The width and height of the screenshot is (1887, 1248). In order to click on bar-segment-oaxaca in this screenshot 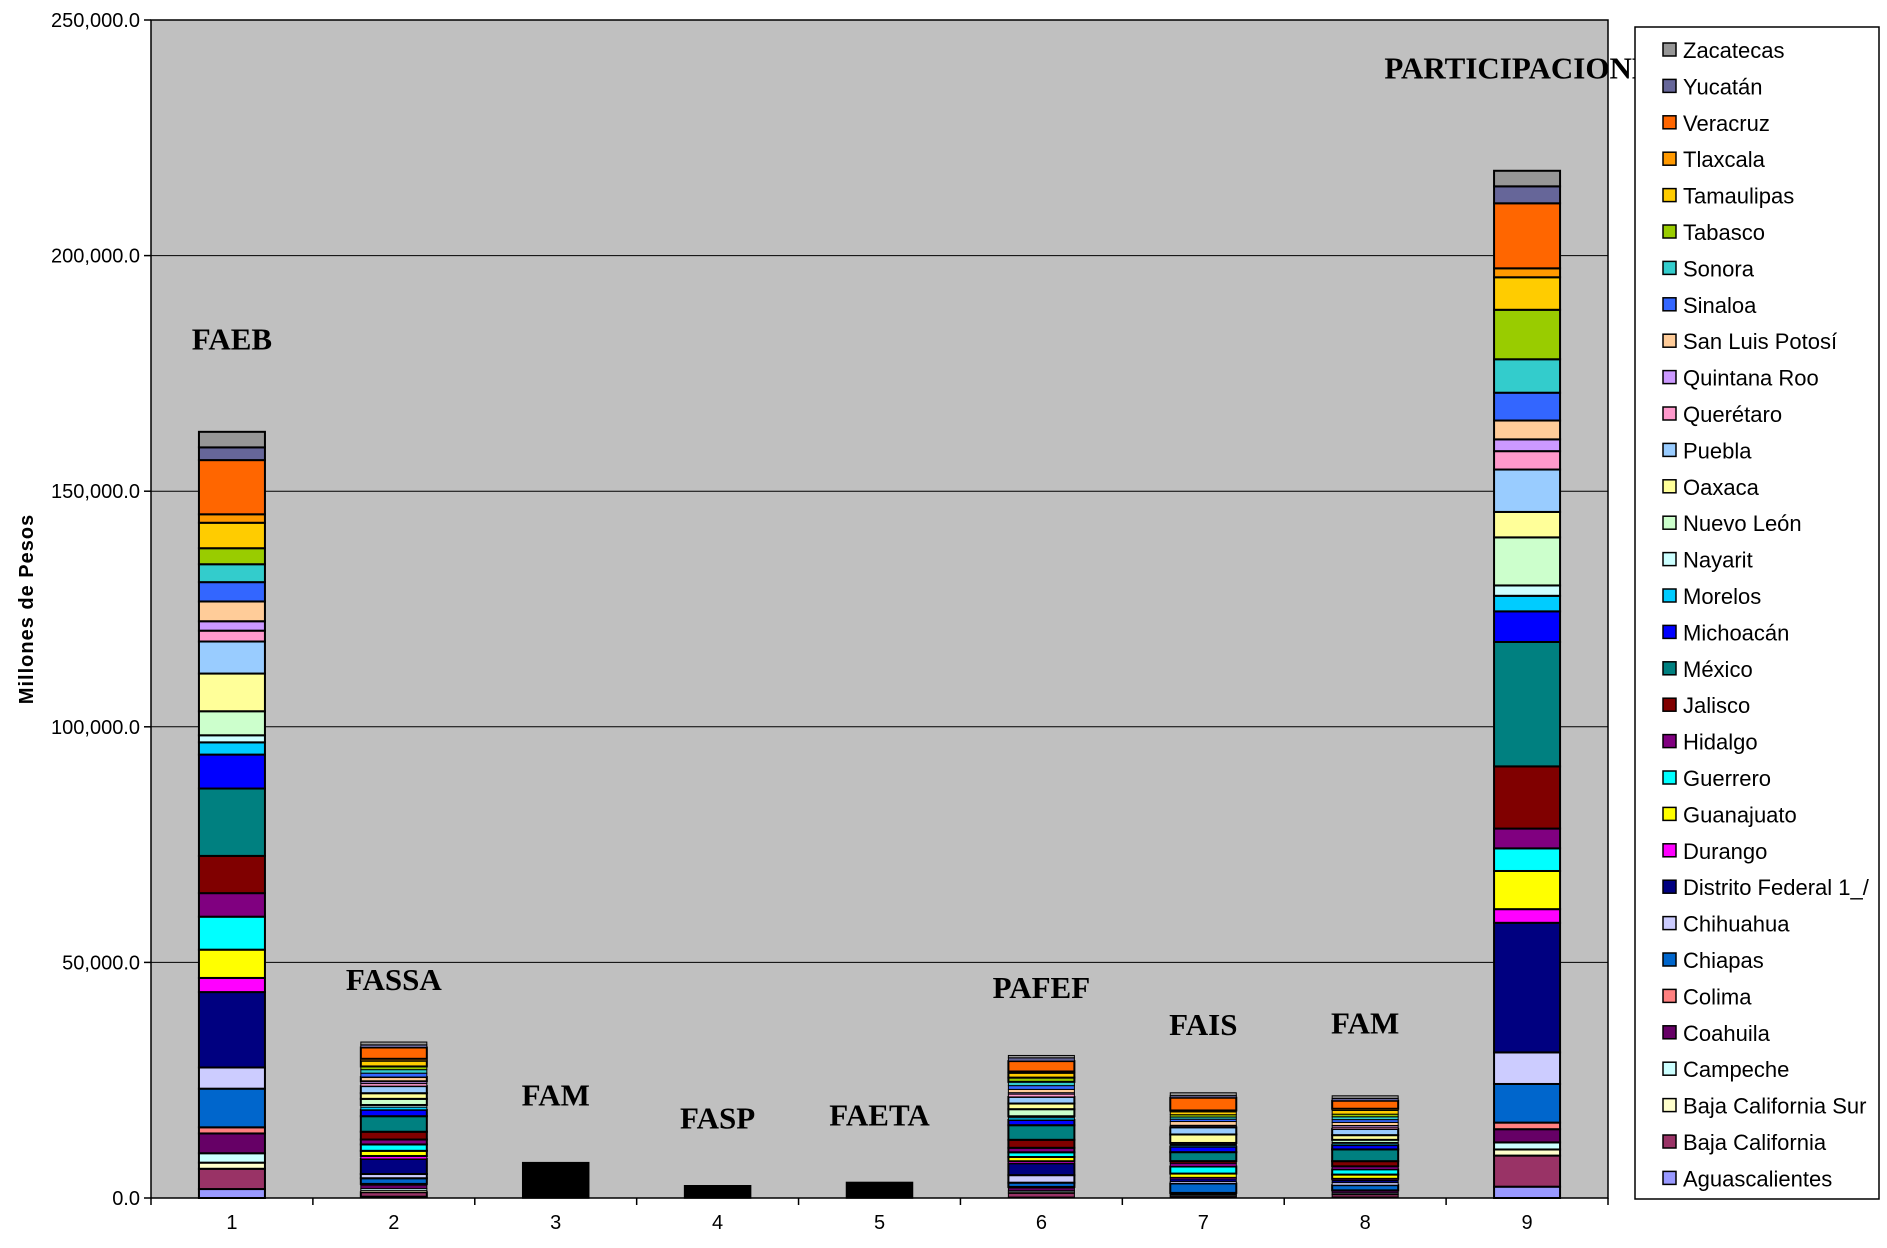, I will do `click(1527, 524)`.